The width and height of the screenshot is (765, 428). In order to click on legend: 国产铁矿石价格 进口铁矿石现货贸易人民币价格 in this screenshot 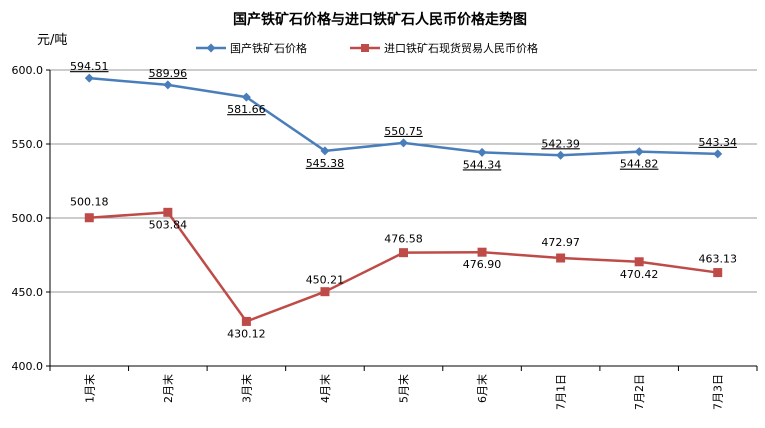, I will do `click(367, 48)`.